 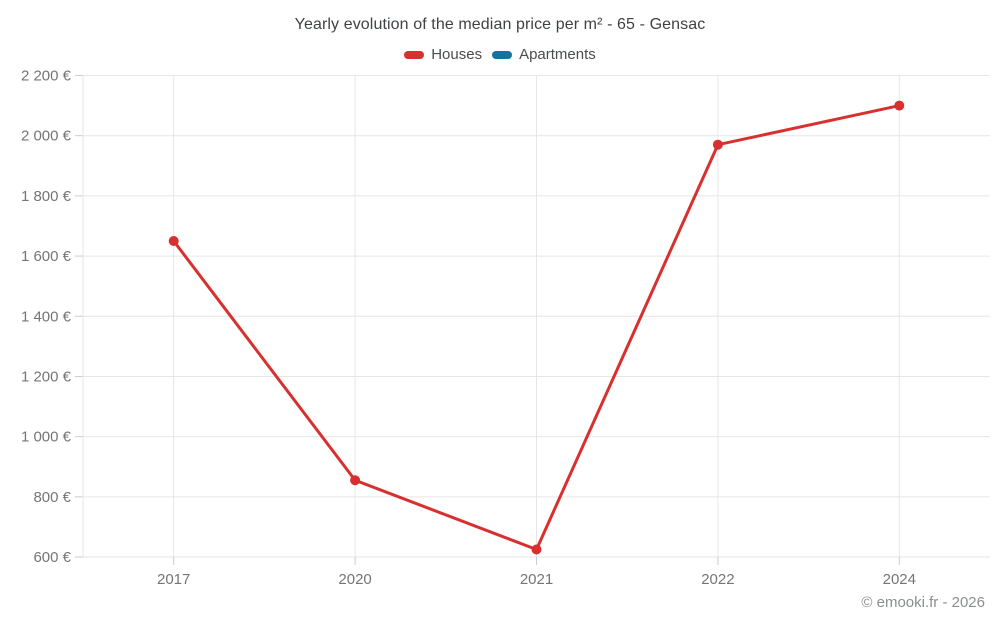 What do you see at coordinates (717, 579) in the screenshot?
I see `x-tick-label: 2022` at bounding box center [717, 579].